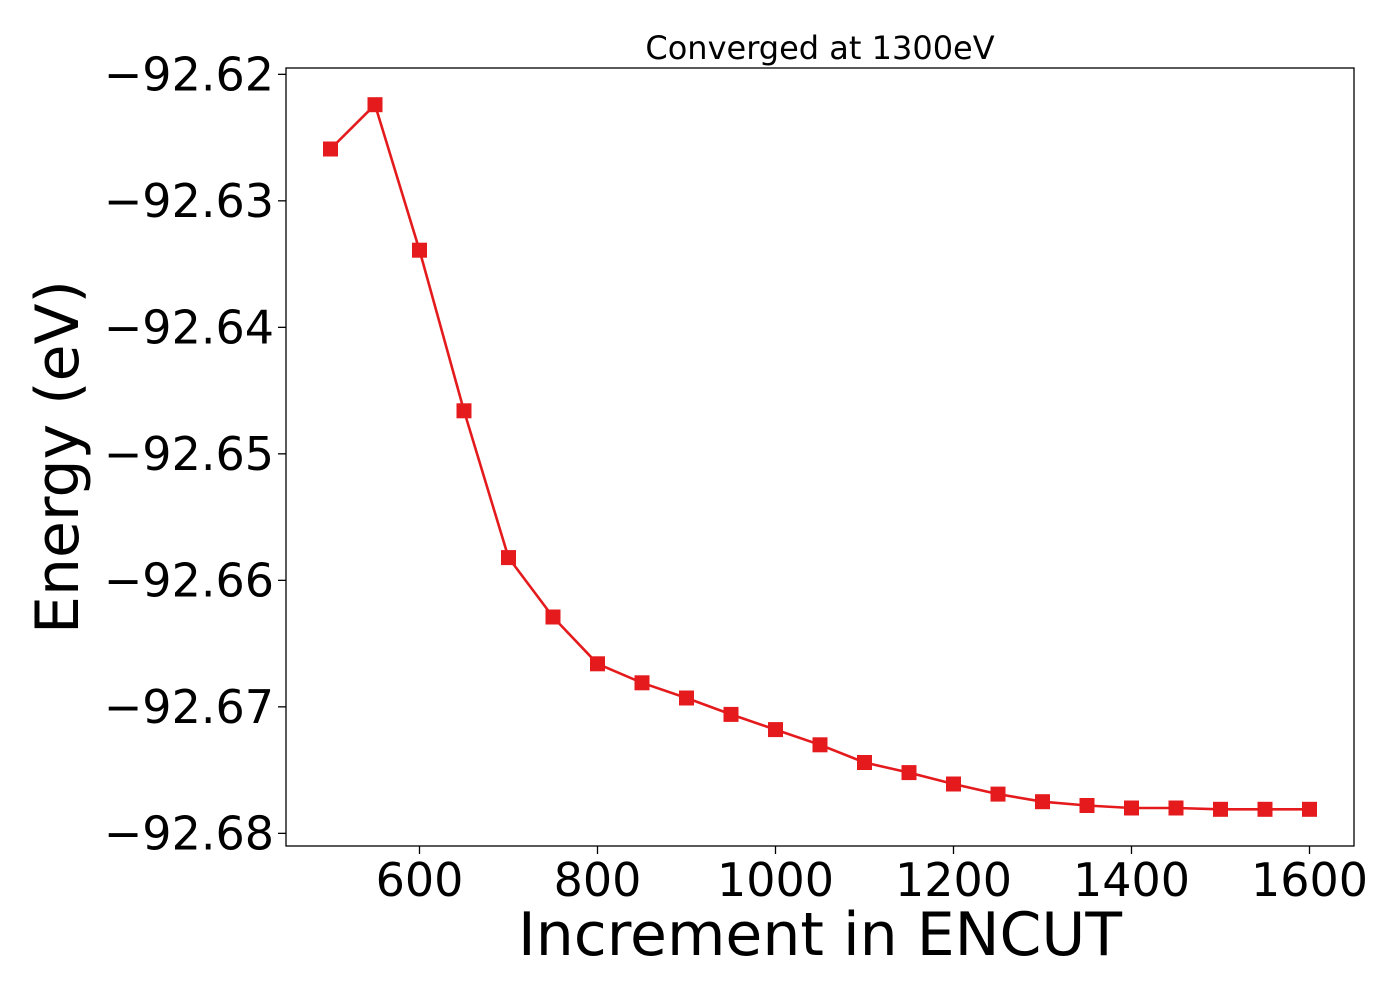  Describe the element at coordinates (1309, 880) in the screenshot. I see `x-tick-label: 1600` at that location.